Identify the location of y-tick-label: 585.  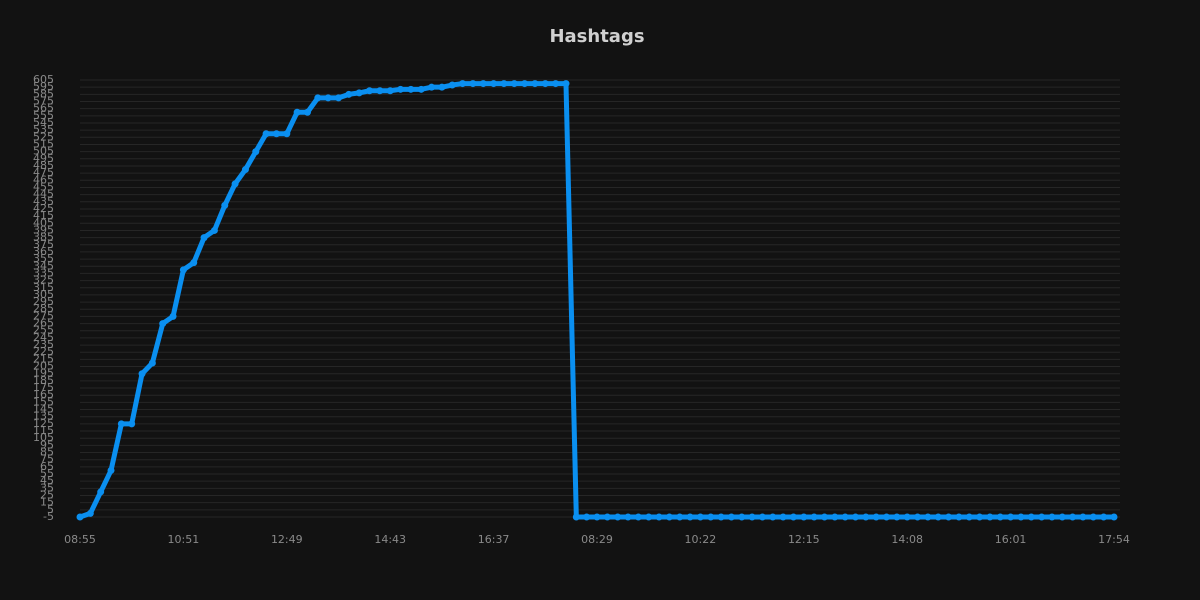
(43, 93).